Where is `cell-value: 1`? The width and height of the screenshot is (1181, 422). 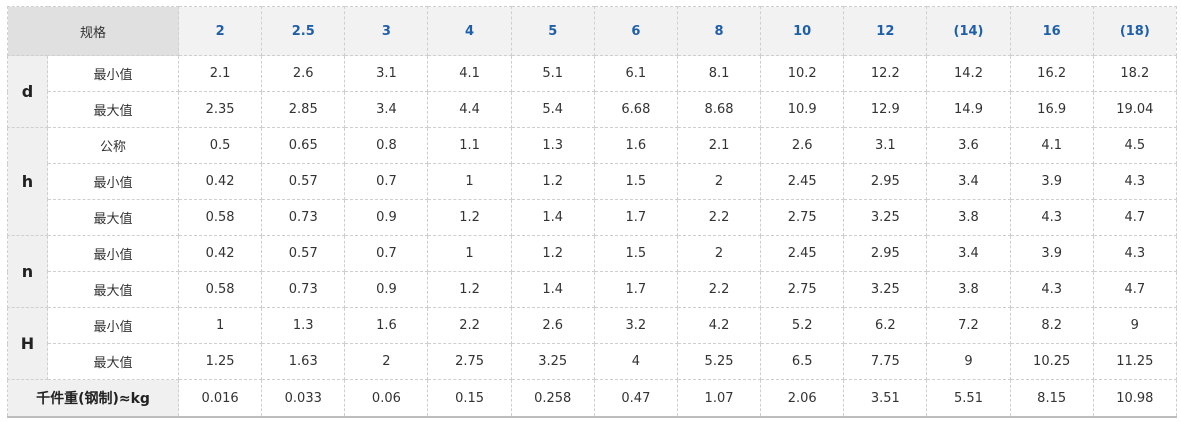
cell-value: 1 is located at coordinates (469, 181).